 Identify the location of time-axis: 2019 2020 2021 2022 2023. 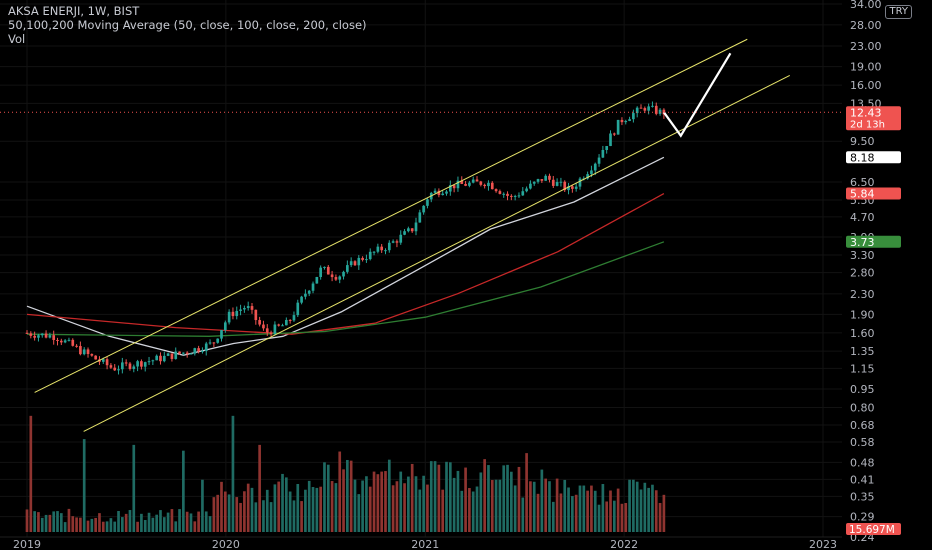
(425, 544).